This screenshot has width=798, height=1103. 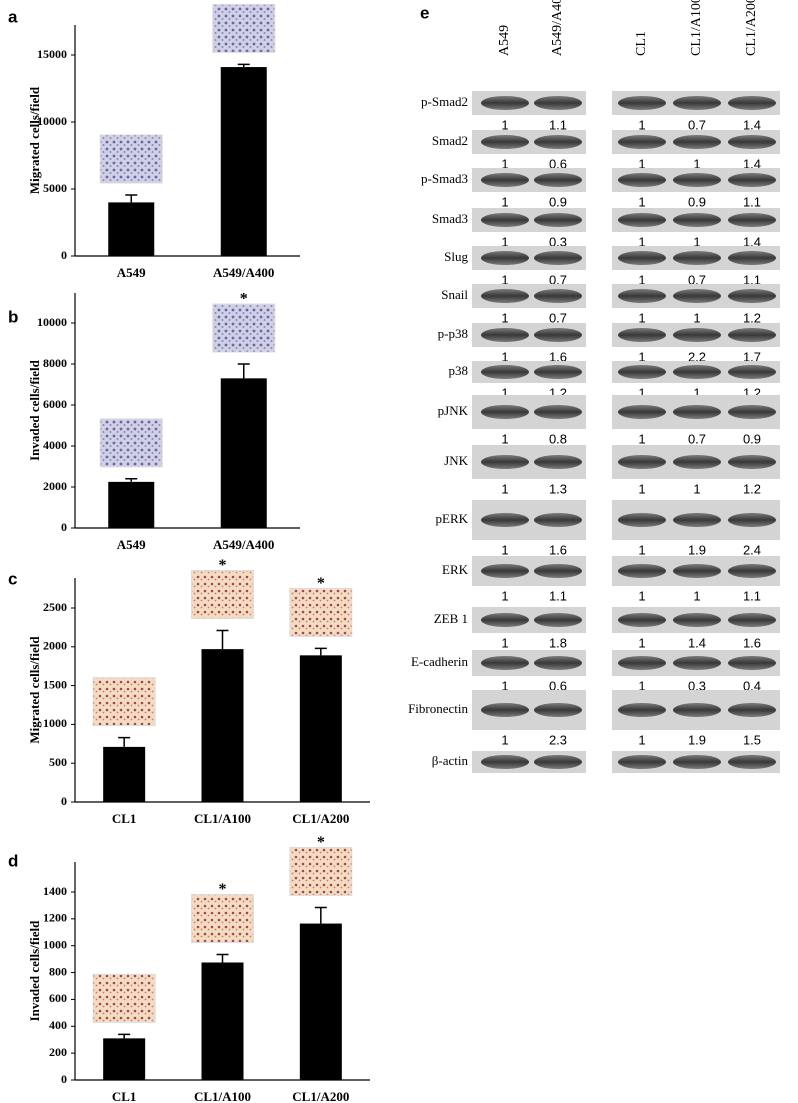 I want to click on x-tick-label: CL1/A100, so click(x=222, y=818).